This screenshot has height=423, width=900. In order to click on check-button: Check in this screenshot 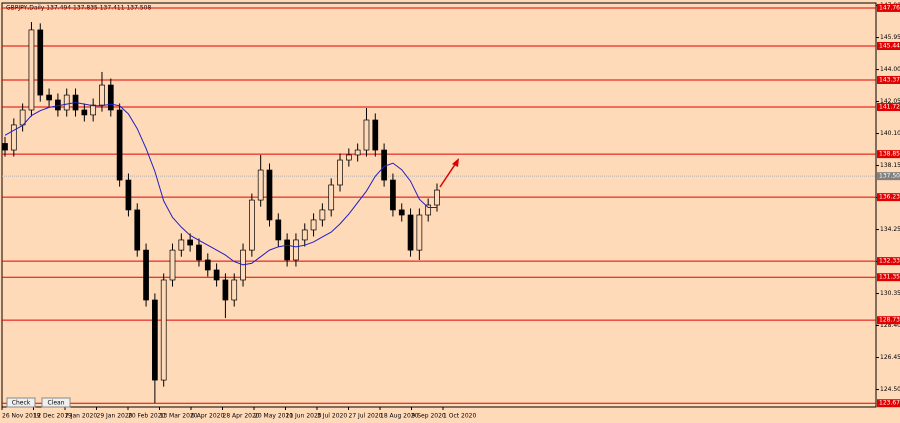, I will do `click(21, 402)`.